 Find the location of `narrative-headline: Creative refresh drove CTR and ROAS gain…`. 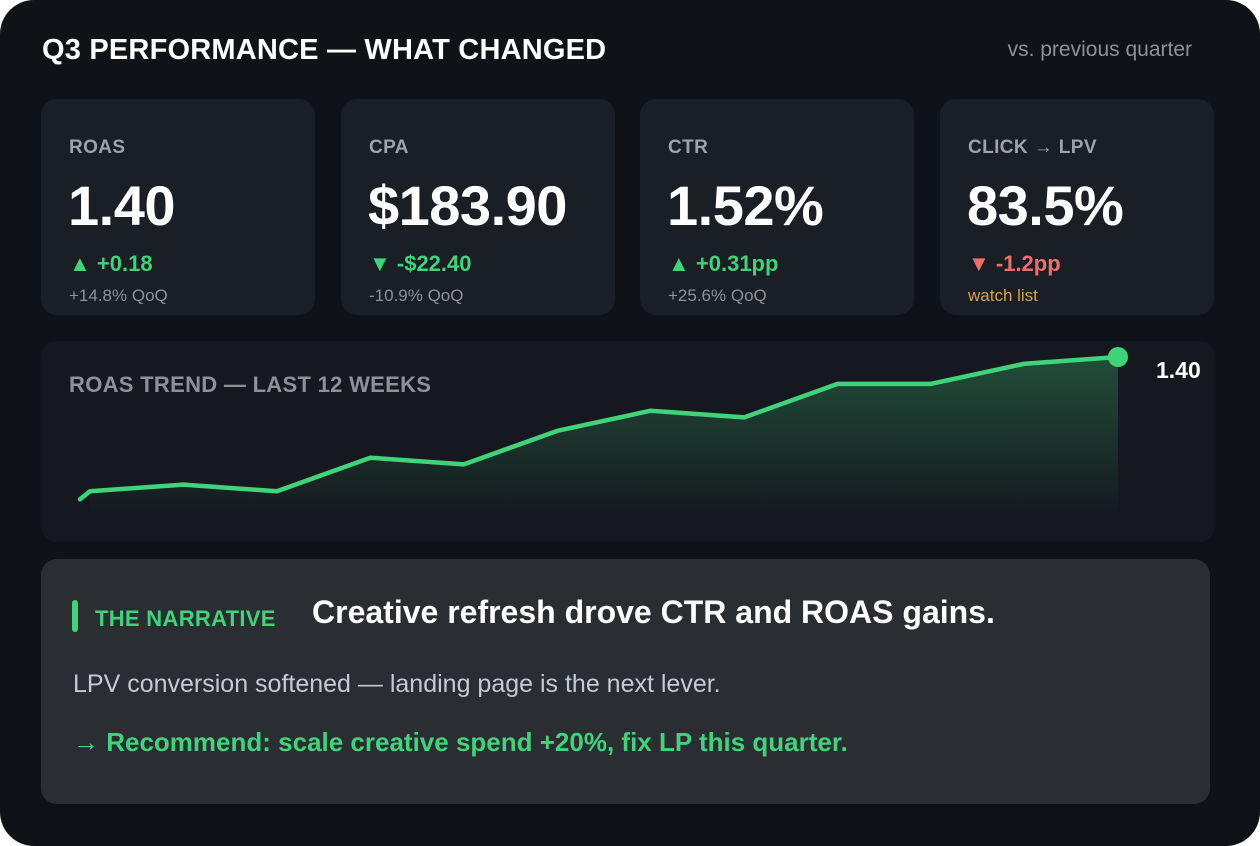

narrative-headline: Creative refresh drove CTR and ROAS gain… is located at coordinates (653, 612).